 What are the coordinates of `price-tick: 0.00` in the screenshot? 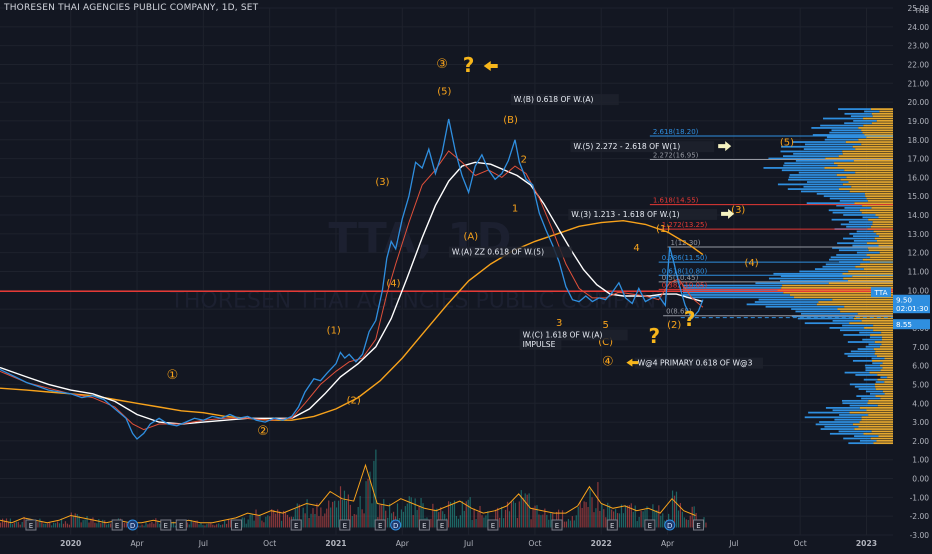 It's located at (920, 479).